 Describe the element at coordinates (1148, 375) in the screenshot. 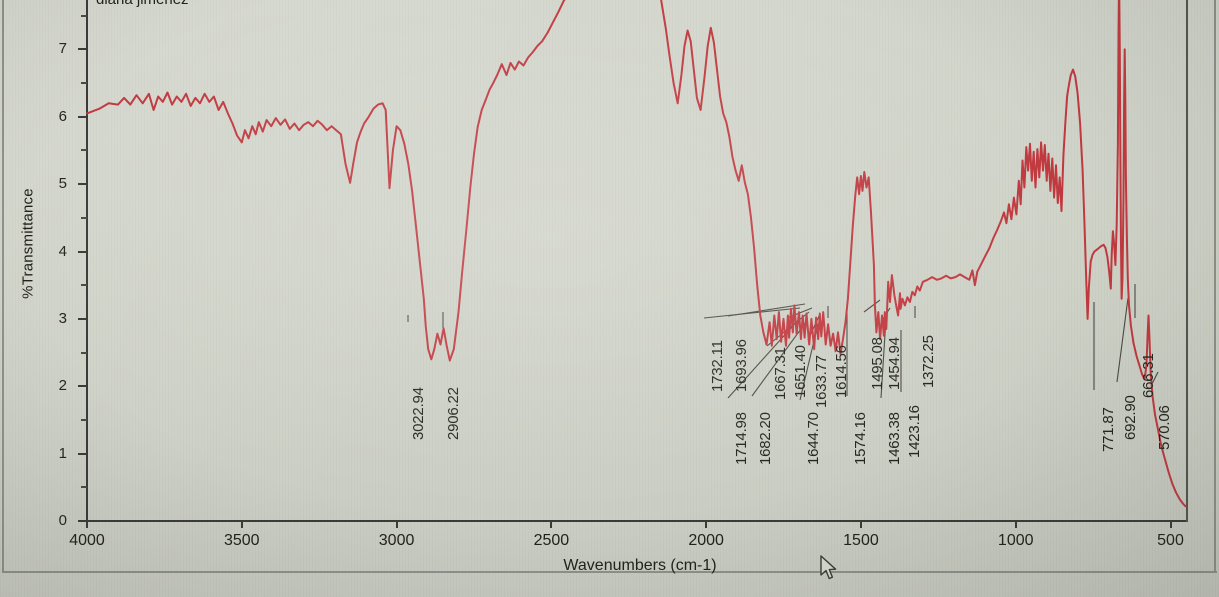

I see `peak-label-666-31: 666.31` at that location.